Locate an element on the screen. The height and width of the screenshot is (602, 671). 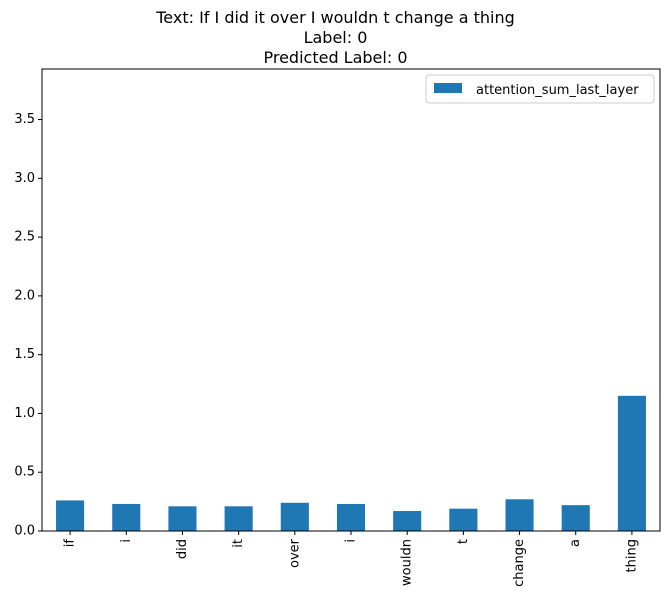
x-tick-label: t is located at coordinates (463, 541).